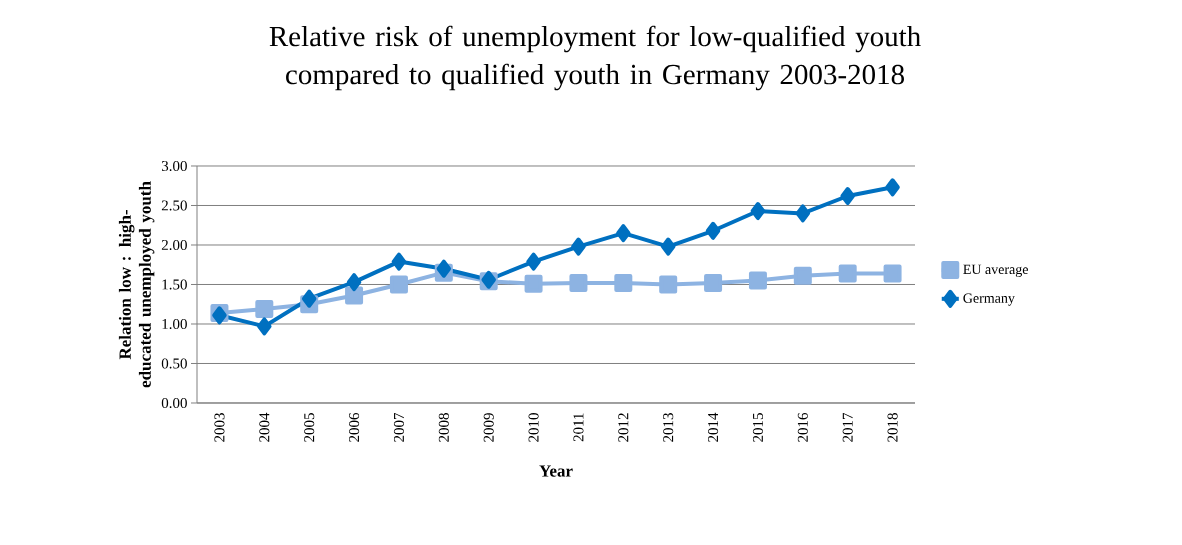 This screenshot has height=545, width=1182. I want to click on y-tick-label: 2.00, so click(174, 245).